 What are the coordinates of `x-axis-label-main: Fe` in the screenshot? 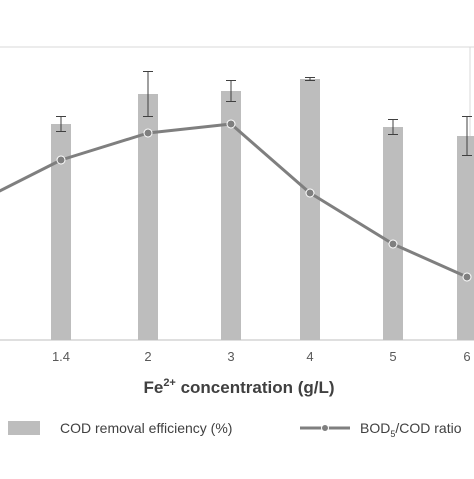 It's located at (153, 387).